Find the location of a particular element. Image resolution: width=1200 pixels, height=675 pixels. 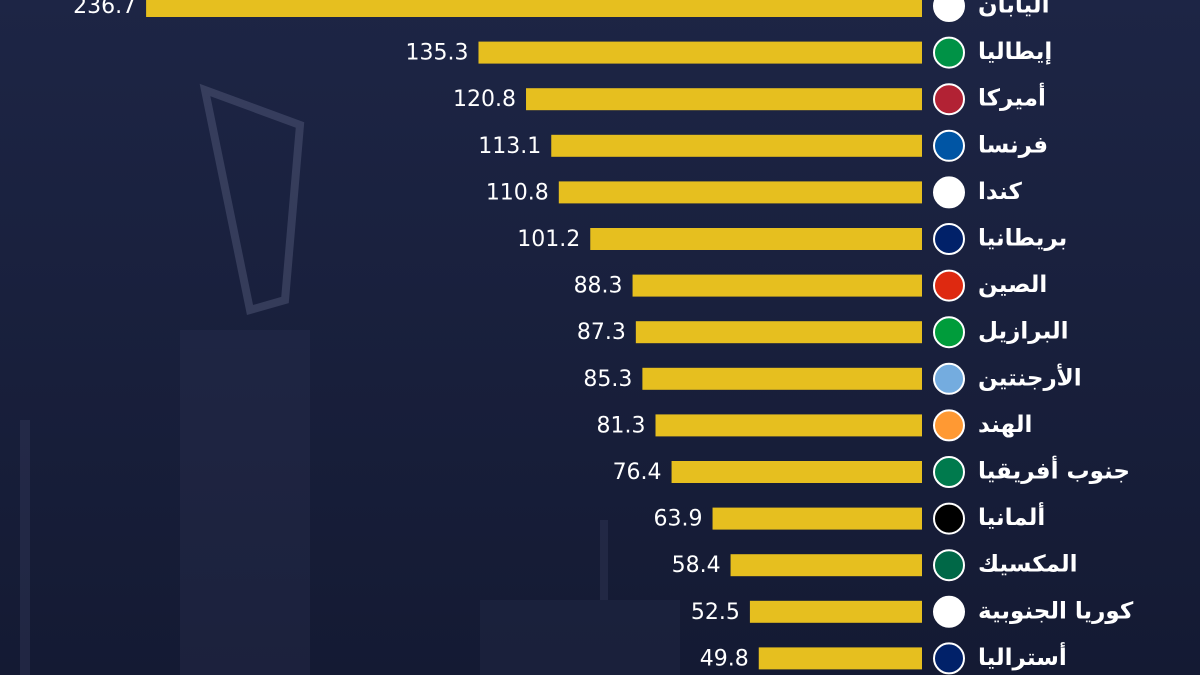

value-label: 81.3 is located at coordinates (621, 425).